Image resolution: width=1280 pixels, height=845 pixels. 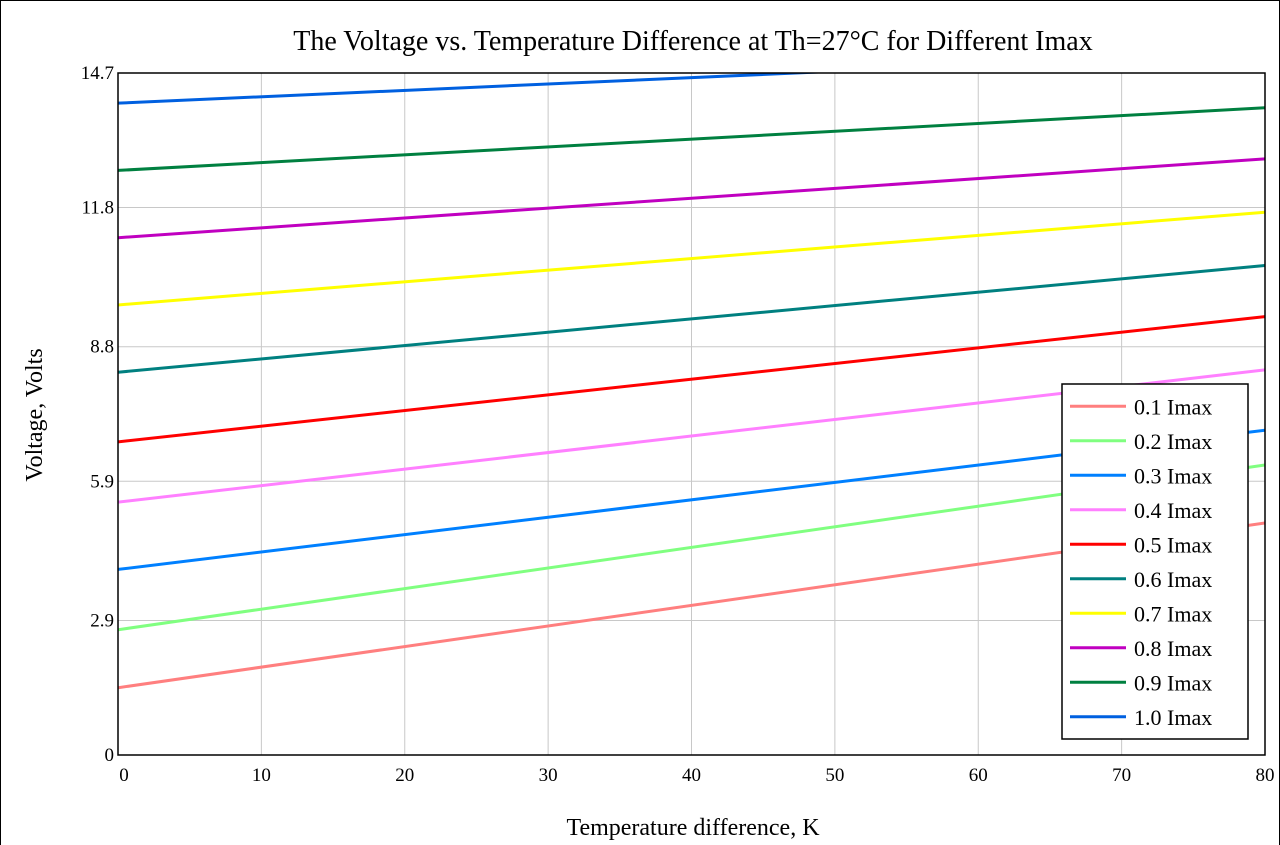 I want to click on x-tick-label: 0, so click(x=124, y=775).